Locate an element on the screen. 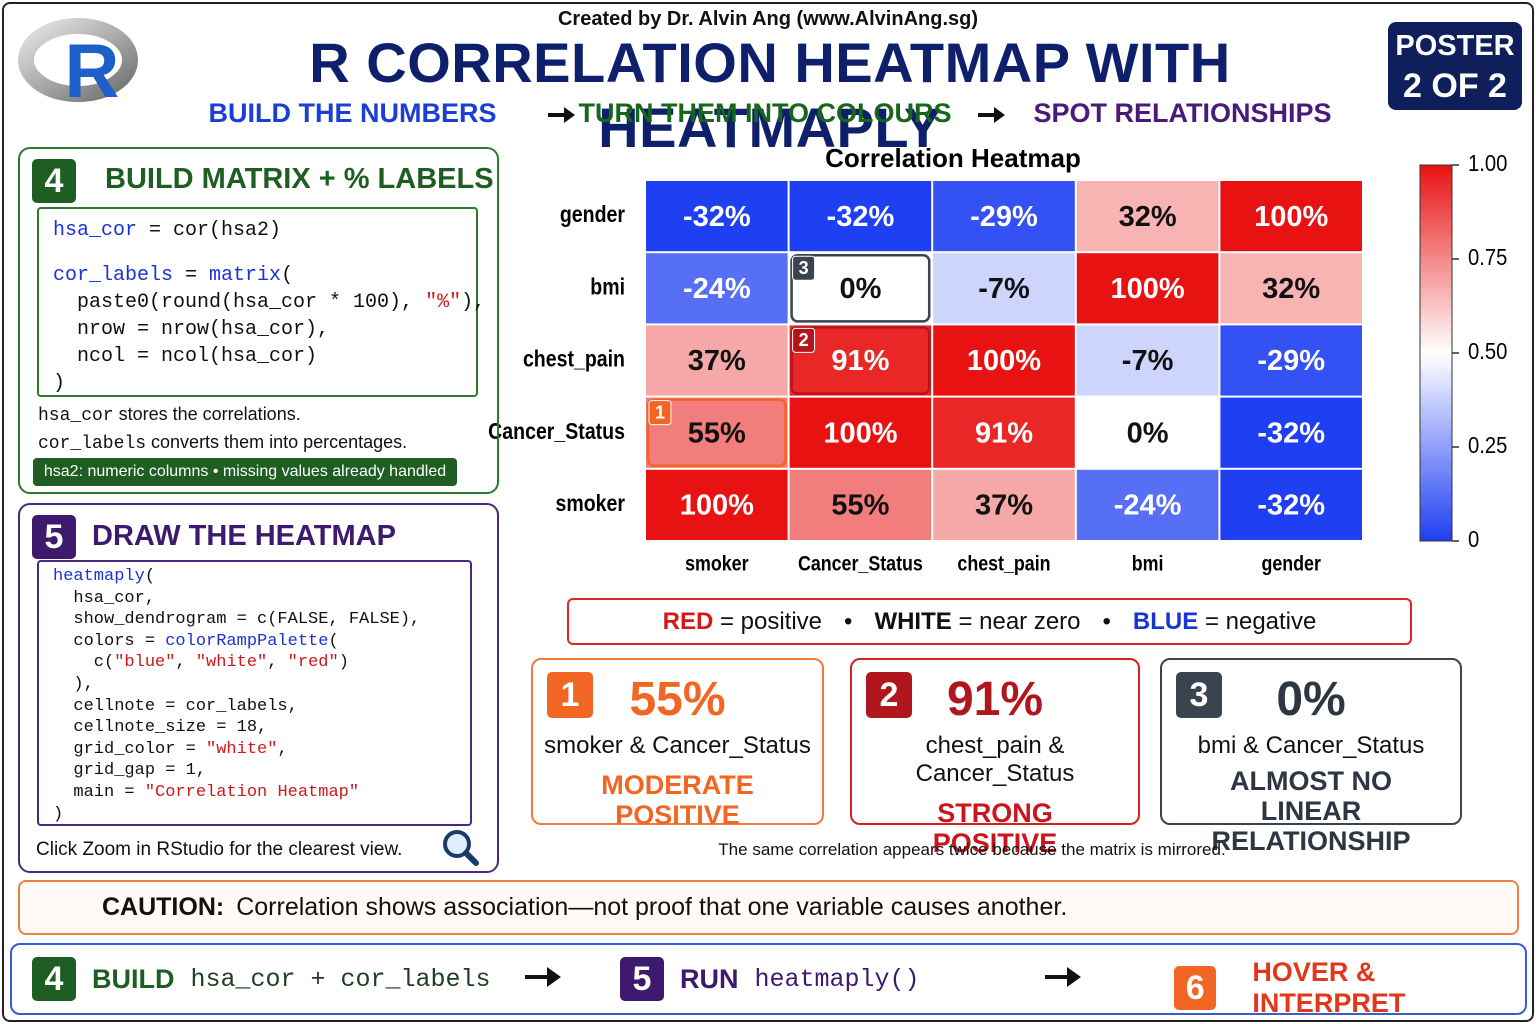 The width and height of the screenshot is (1536, 1024). bottom-step: 5 RUN heatmaply() is located at coordinates (770, 979).